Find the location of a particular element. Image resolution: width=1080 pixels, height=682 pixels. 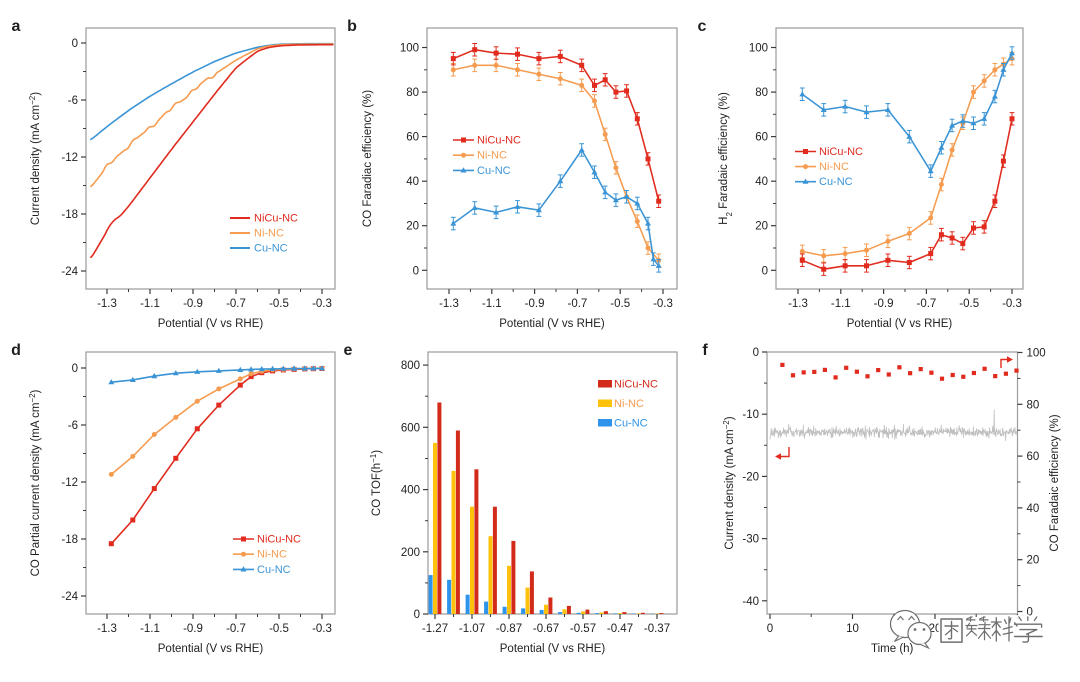

svg-text: 600 is located at coordinates (410, 428).